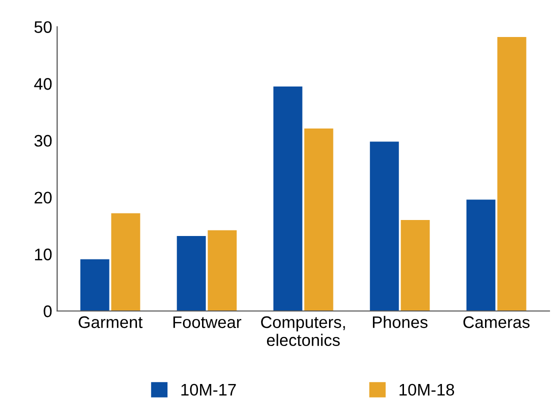 The image size is (555, 406). Describe the element at coordinates (48, 311) in the screenshot. I see `y-tick-label: 0` at that location.